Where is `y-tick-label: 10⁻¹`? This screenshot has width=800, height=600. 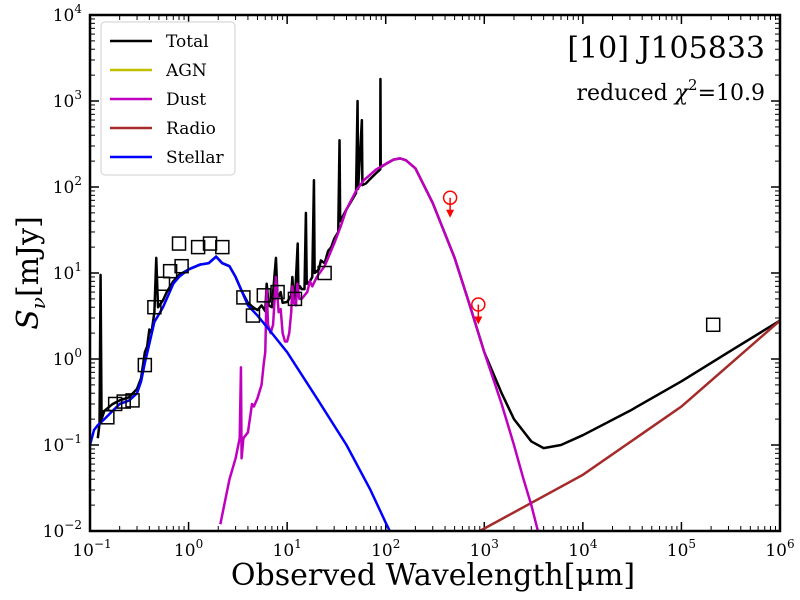 y-tick-label: 10⁻¹ is located at coordinates (62, 444).